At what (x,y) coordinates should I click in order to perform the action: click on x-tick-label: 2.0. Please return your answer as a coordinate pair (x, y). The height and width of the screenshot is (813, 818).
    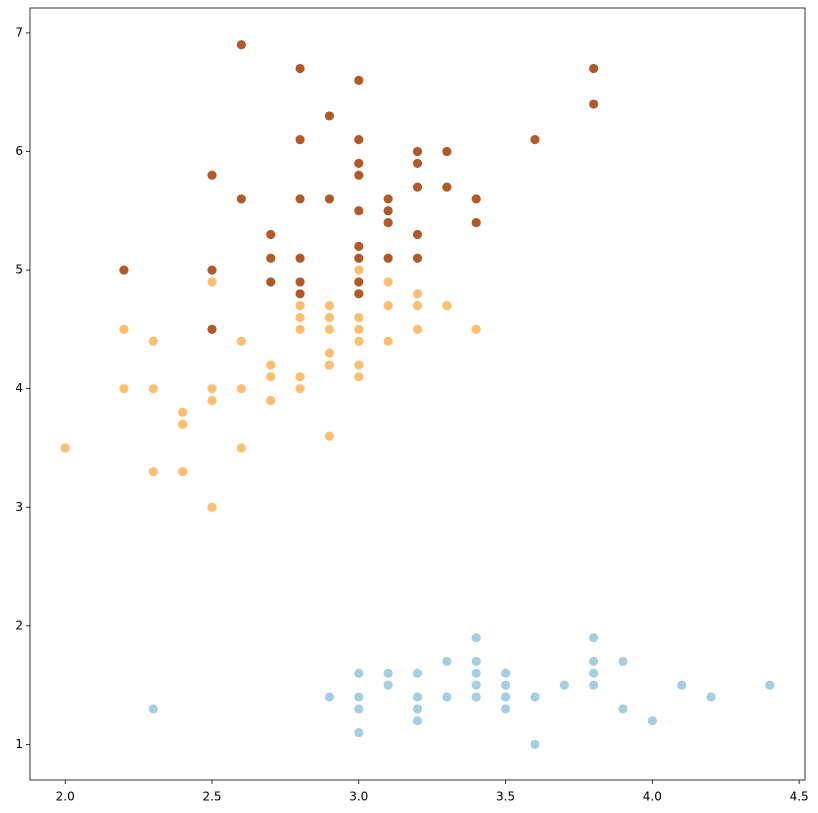
    Looking at the image, I should click on (65, 797).